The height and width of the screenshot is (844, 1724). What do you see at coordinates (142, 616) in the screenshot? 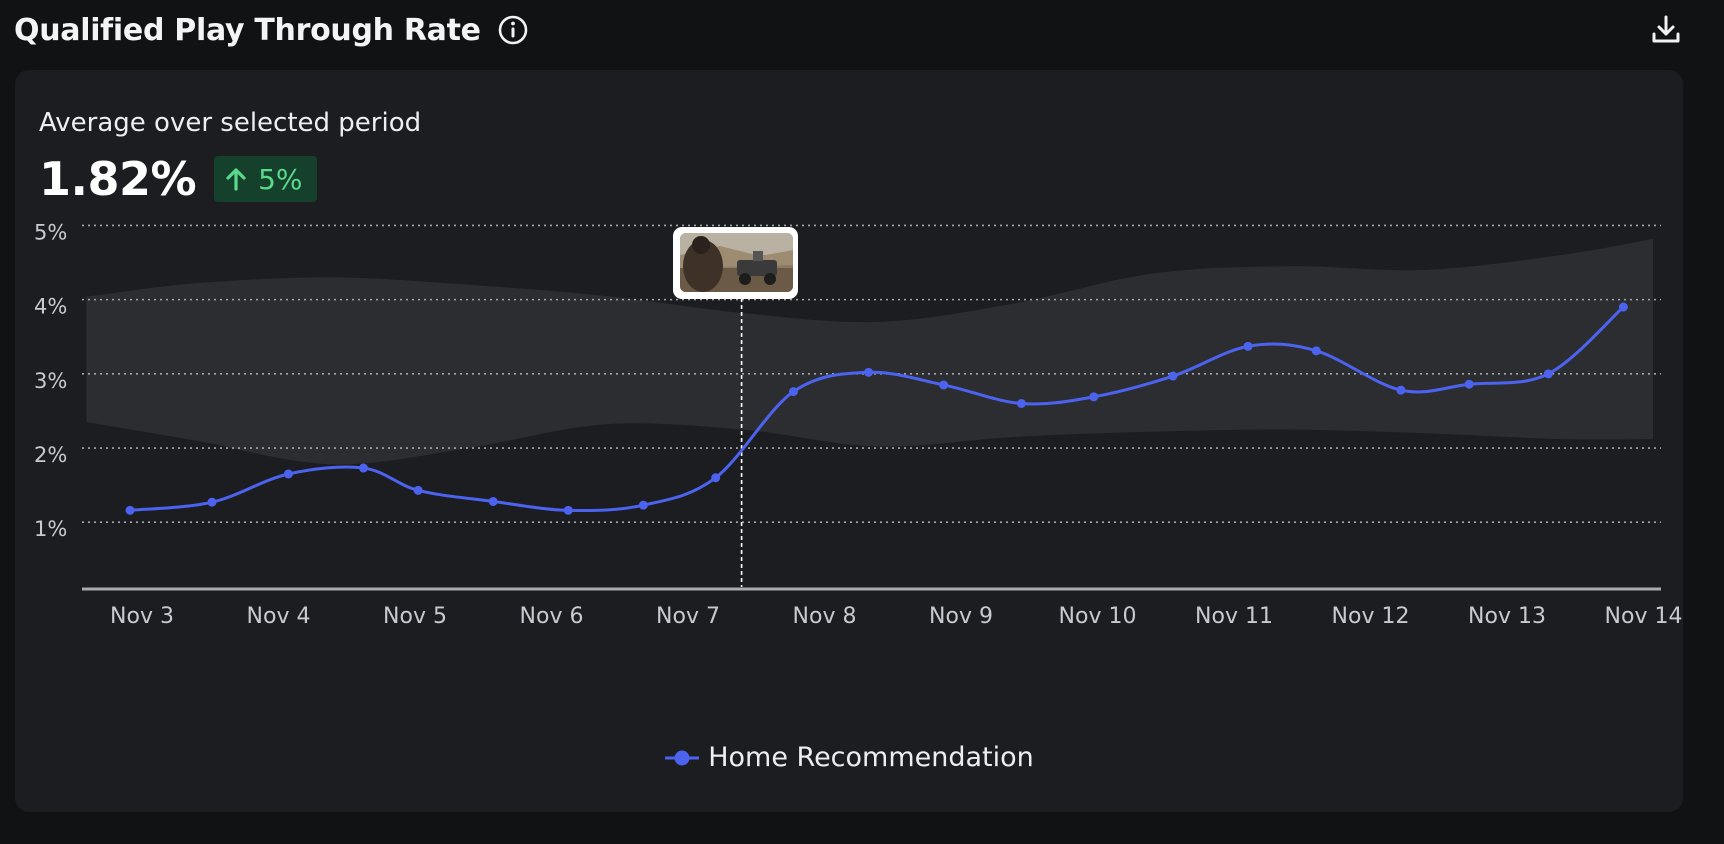
I see `x-tick-label: Nov 3` at bounding box center [142, 616].